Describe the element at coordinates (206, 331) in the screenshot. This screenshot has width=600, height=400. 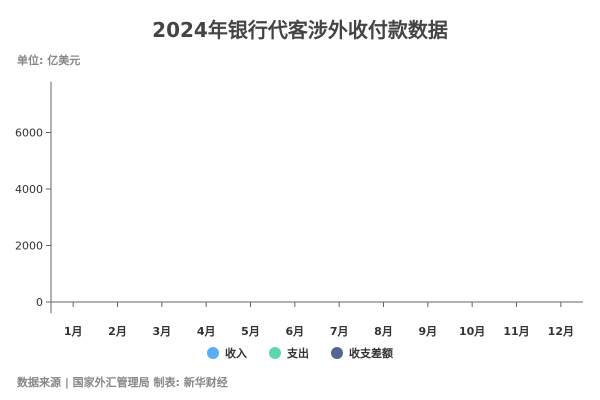
I see `x-tick-label: 4月` at that location.